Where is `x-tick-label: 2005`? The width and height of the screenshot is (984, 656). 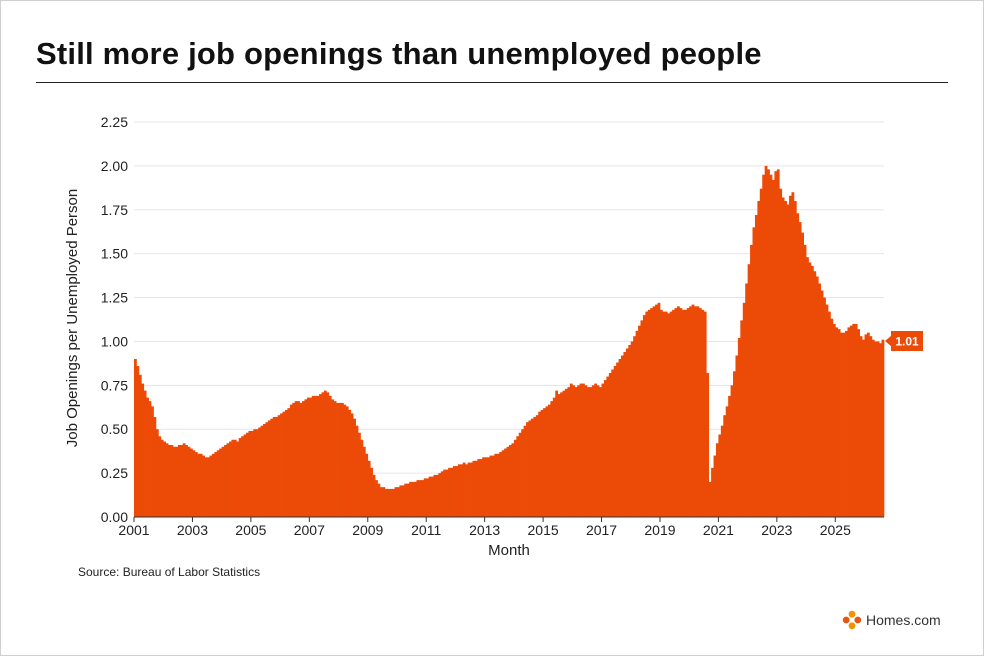 x-tick-label: 2005 is located at coordinates (250, 530).